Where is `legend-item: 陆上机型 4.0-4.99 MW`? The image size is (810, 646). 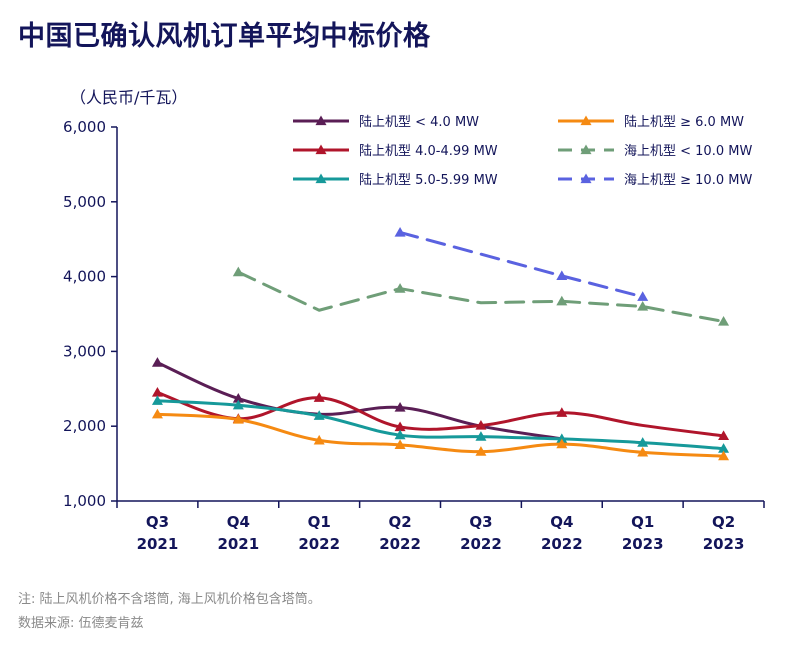
legend-item: 陆上机型 4.0-4.99 MW is located at coordinates (395, 151).